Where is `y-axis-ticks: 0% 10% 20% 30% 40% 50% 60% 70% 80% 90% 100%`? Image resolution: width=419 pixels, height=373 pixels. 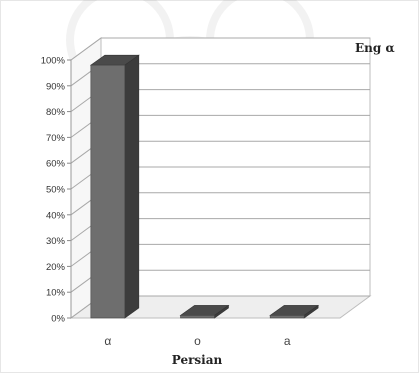 y-axis-ticks: 0% 10% 20% 30% 40% 50% 60% 70% 80% 90% 100% is located at coordinates (56, 190).